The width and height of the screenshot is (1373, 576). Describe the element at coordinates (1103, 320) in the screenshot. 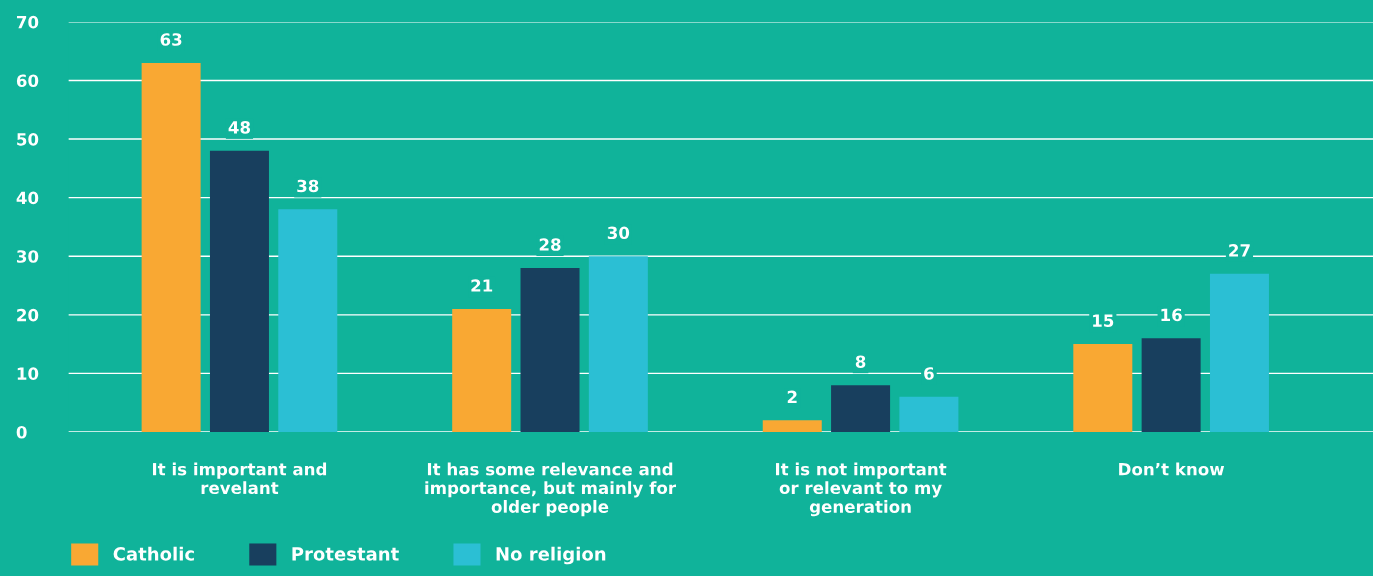

I see `data-label: 15` at that location.